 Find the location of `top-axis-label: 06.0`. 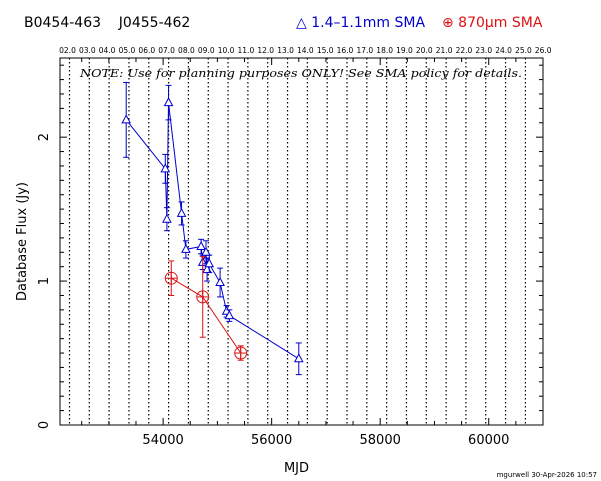

top-axis-label: 06.0 is located at coordinates (146, 50).